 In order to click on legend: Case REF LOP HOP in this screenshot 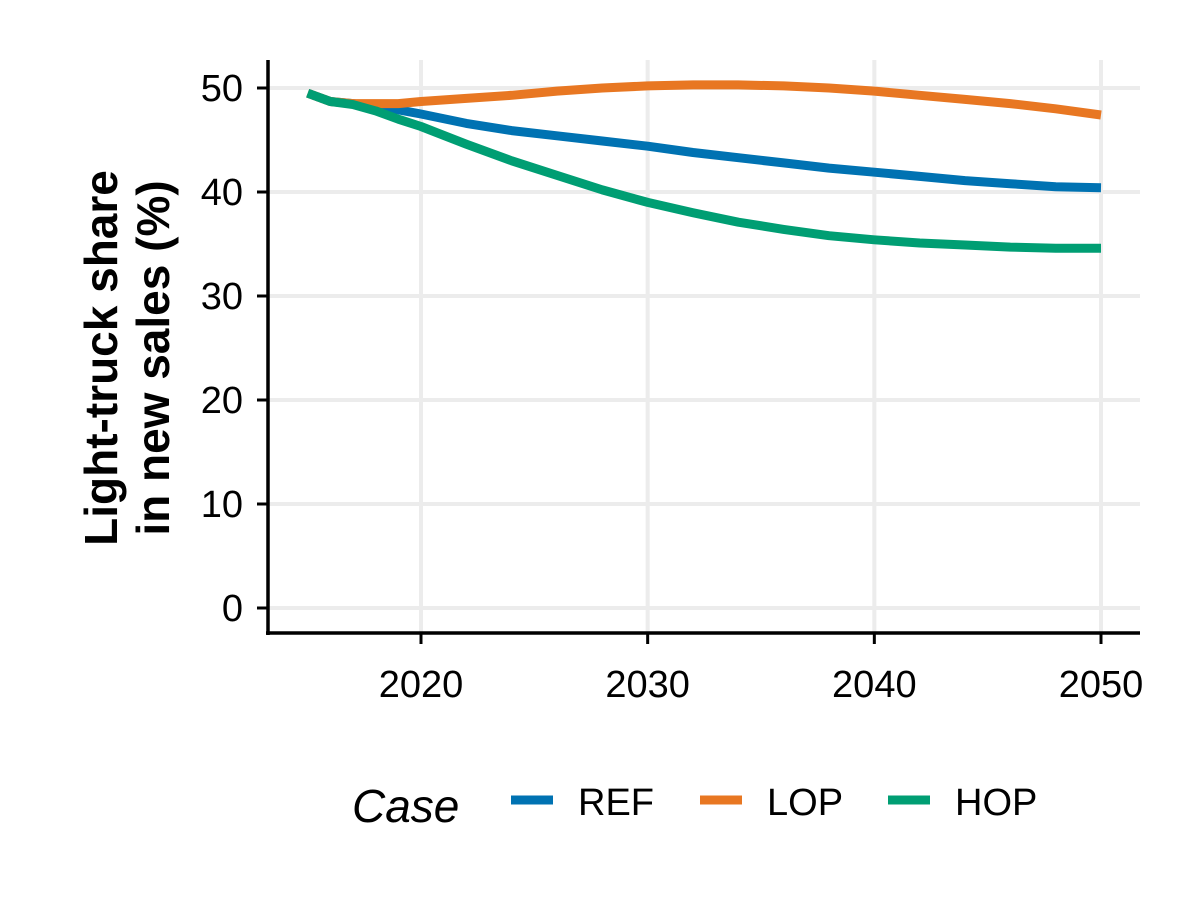, I will do `click(694, 806)`.